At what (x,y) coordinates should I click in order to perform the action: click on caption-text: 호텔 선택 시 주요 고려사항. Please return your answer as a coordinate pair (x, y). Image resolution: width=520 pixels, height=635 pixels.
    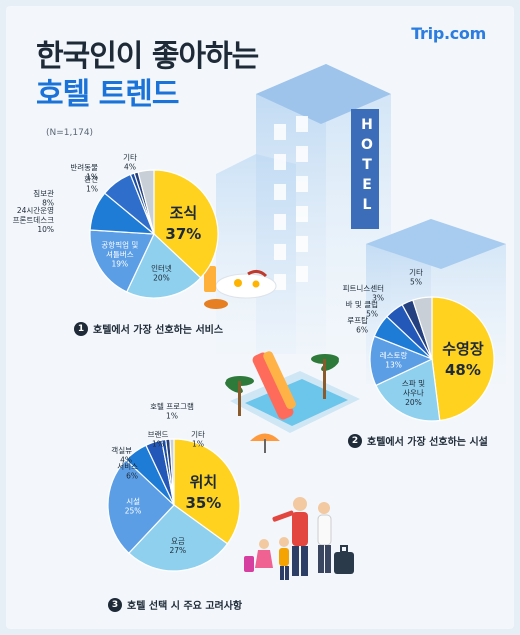
    Looking at the image, I should click on (185, 606).